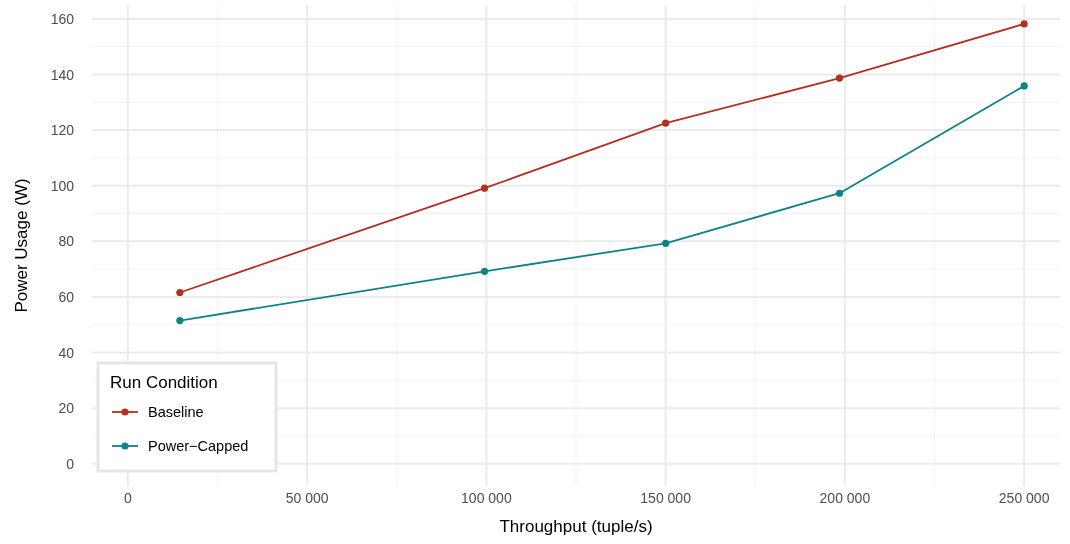  Describe the element at coordinates (21, 245) in the screenshot. I see `y-axis-title: Power Usage (W)` at that location.